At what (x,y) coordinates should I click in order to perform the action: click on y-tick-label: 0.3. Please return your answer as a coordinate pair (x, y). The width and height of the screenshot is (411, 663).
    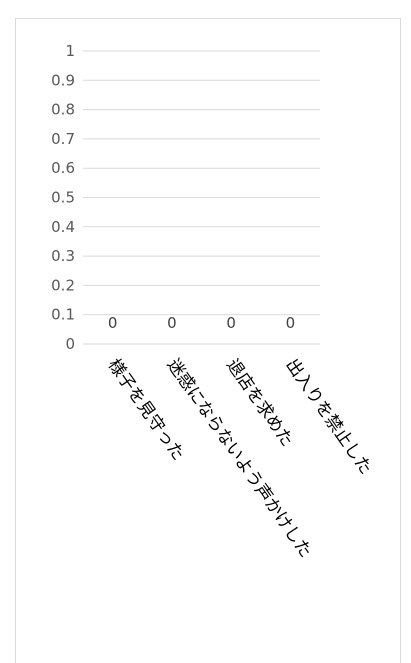
    Looking at the image, I should click on (63, 256).